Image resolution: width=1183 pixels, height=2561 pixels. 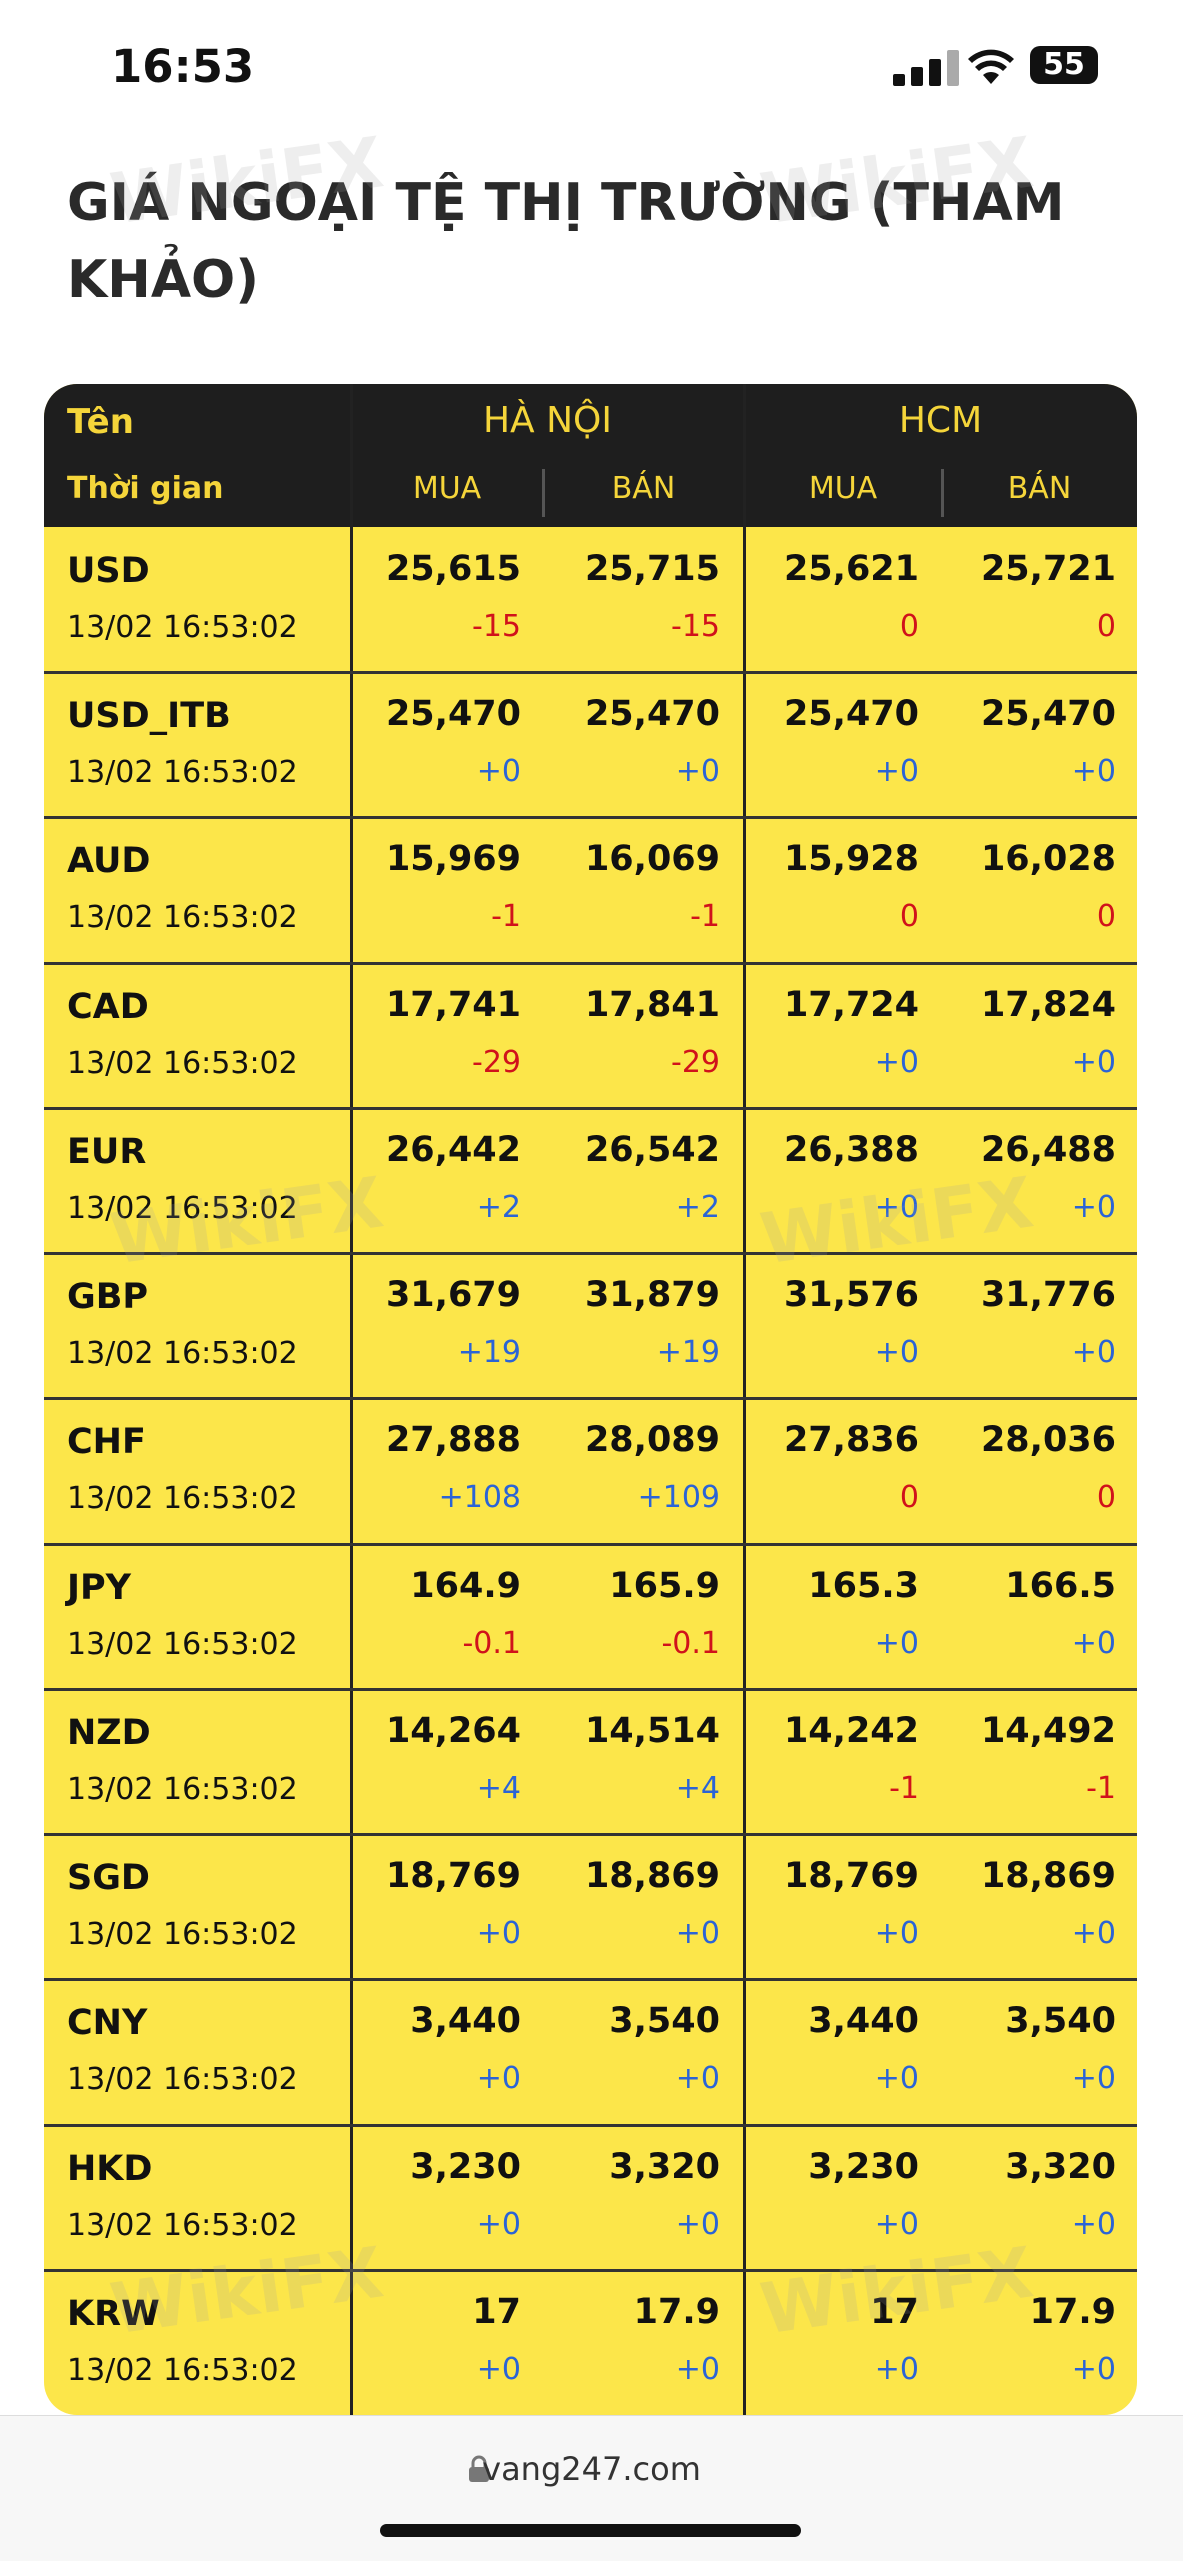 I want to click on rate-value: 18,869, so click(x=1048, y=1876).